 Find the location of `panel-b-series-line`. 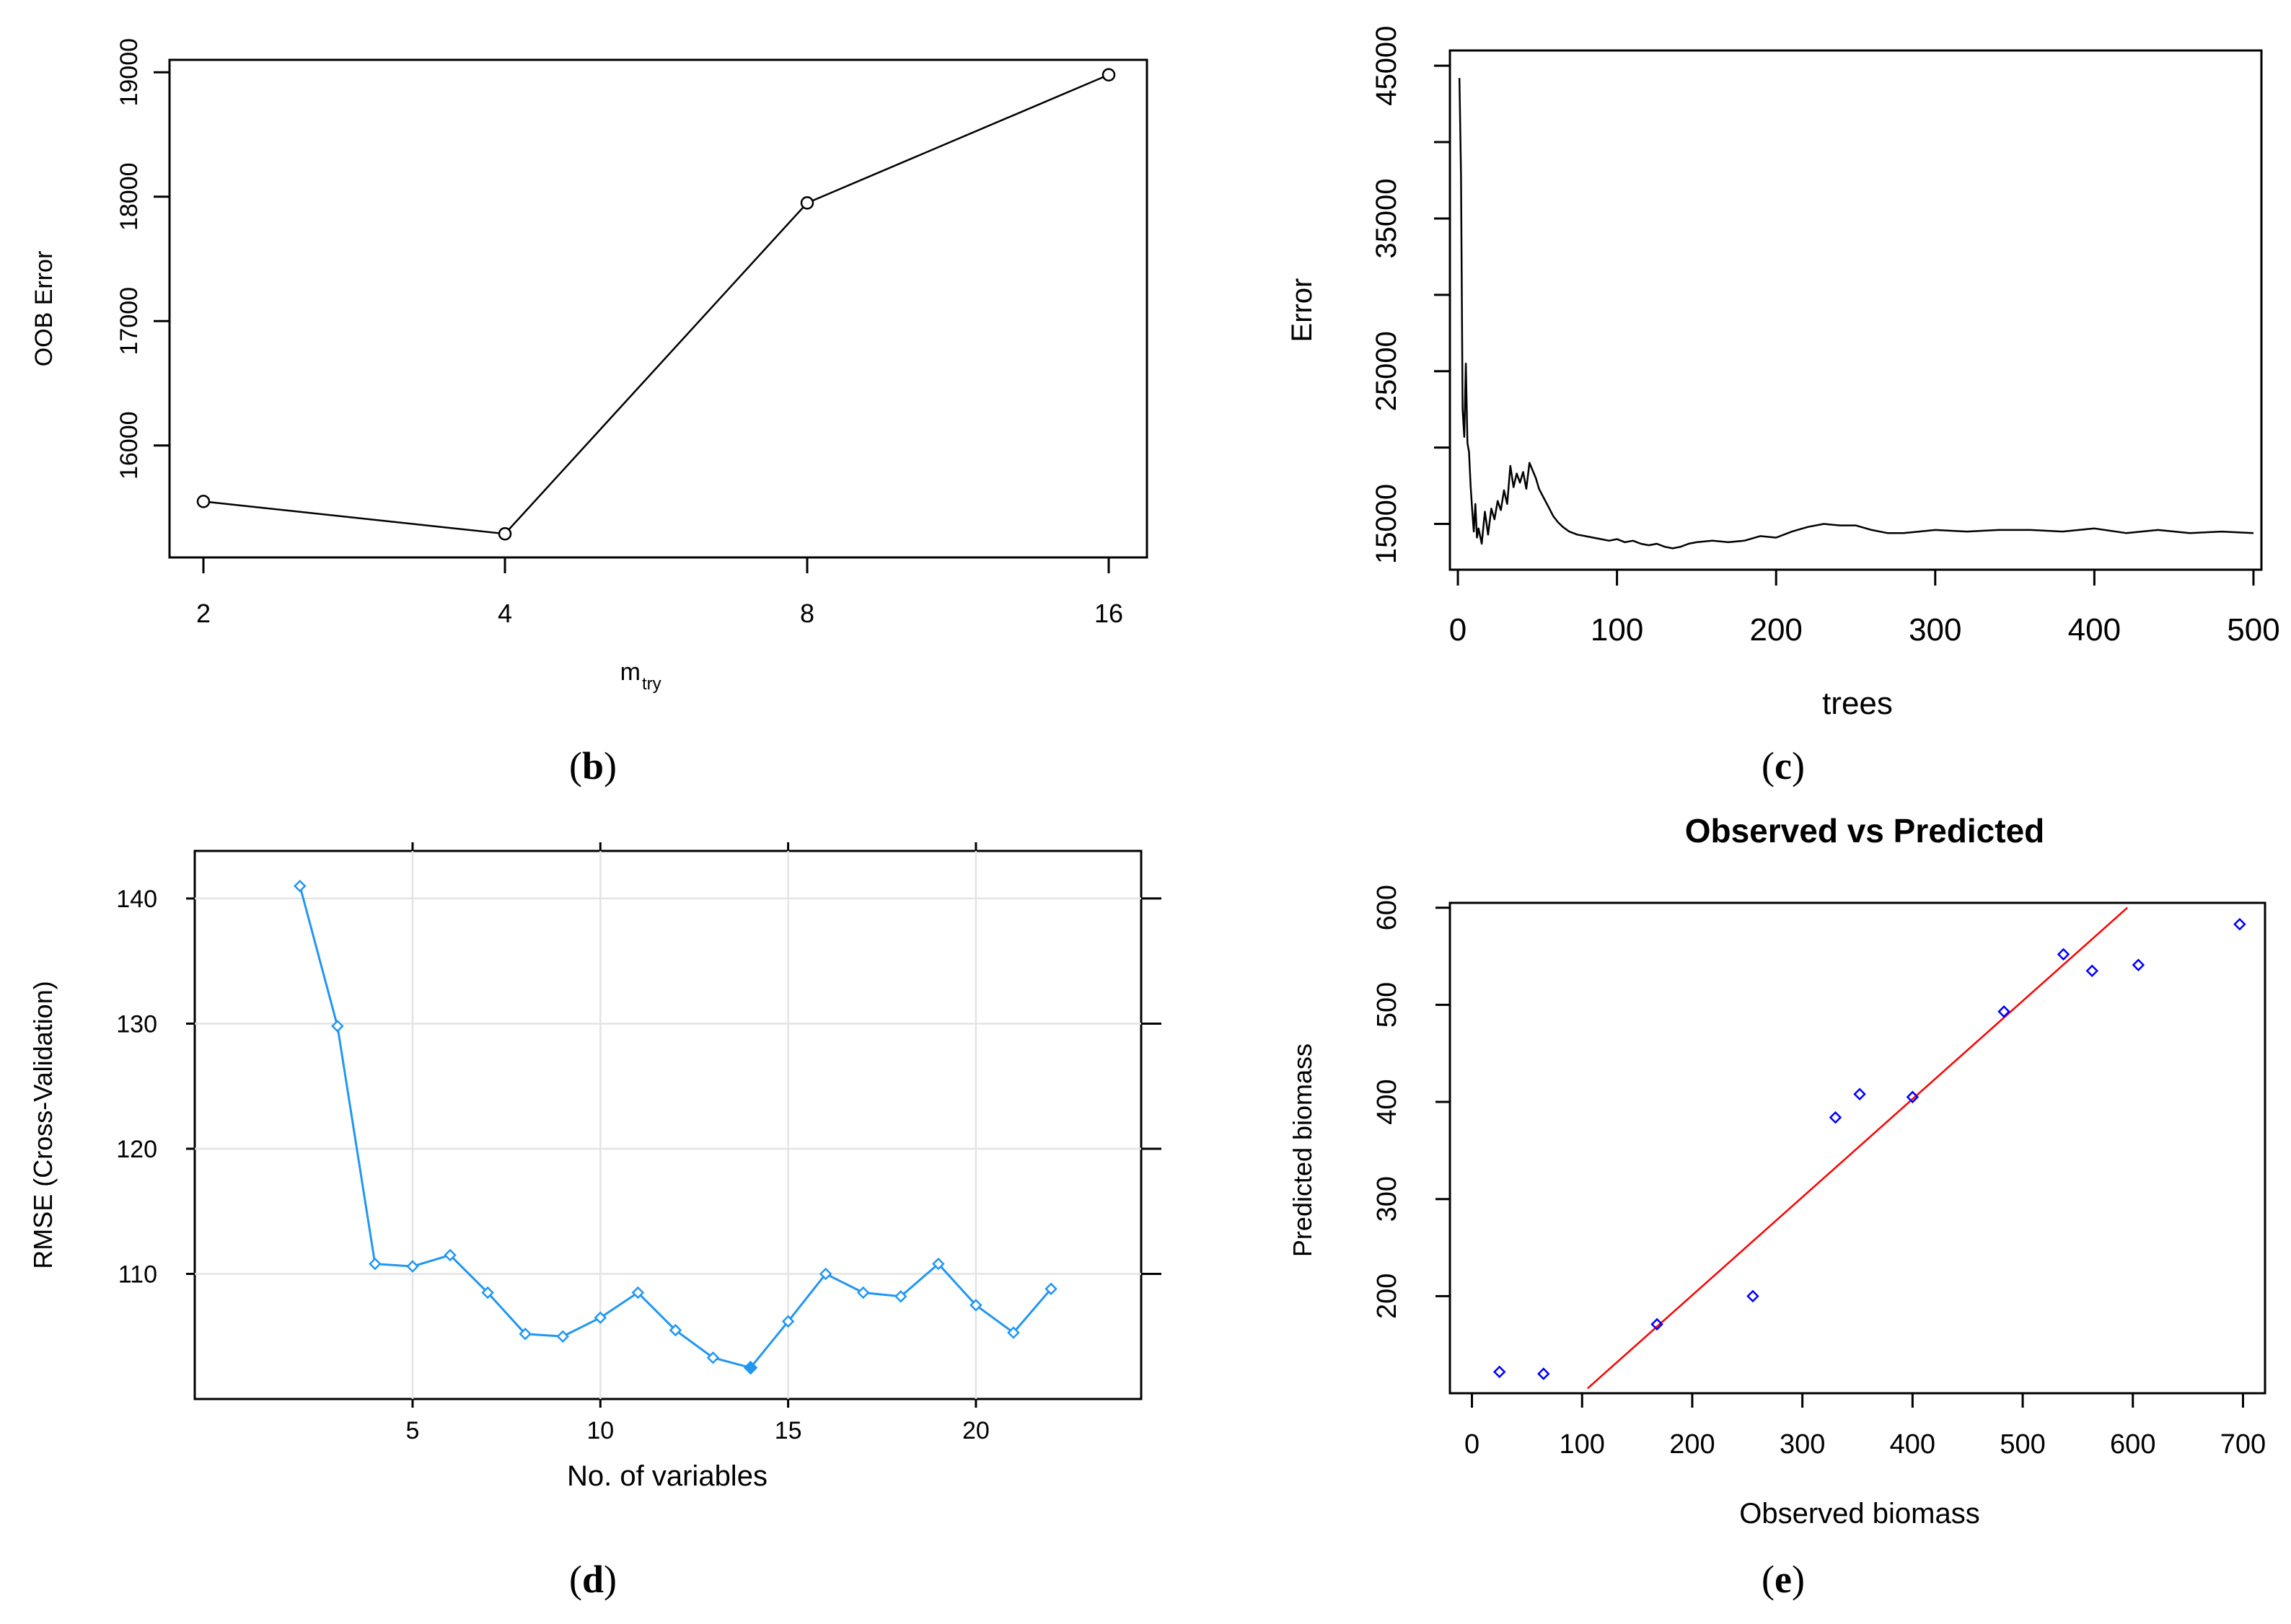

panel-b-series-line is located at coordinates (656, 304).